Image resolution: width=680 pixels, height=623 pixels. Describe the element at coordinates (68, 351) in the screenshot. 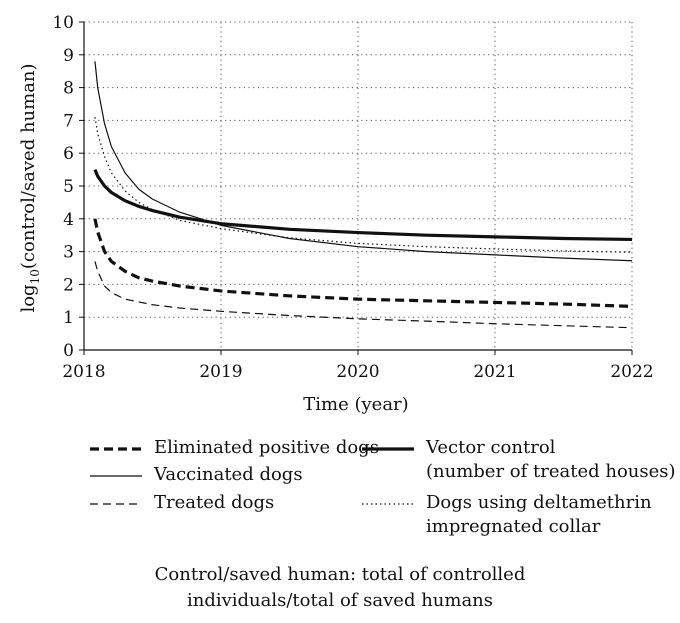

I see `y-tick-label: 0` at that location.